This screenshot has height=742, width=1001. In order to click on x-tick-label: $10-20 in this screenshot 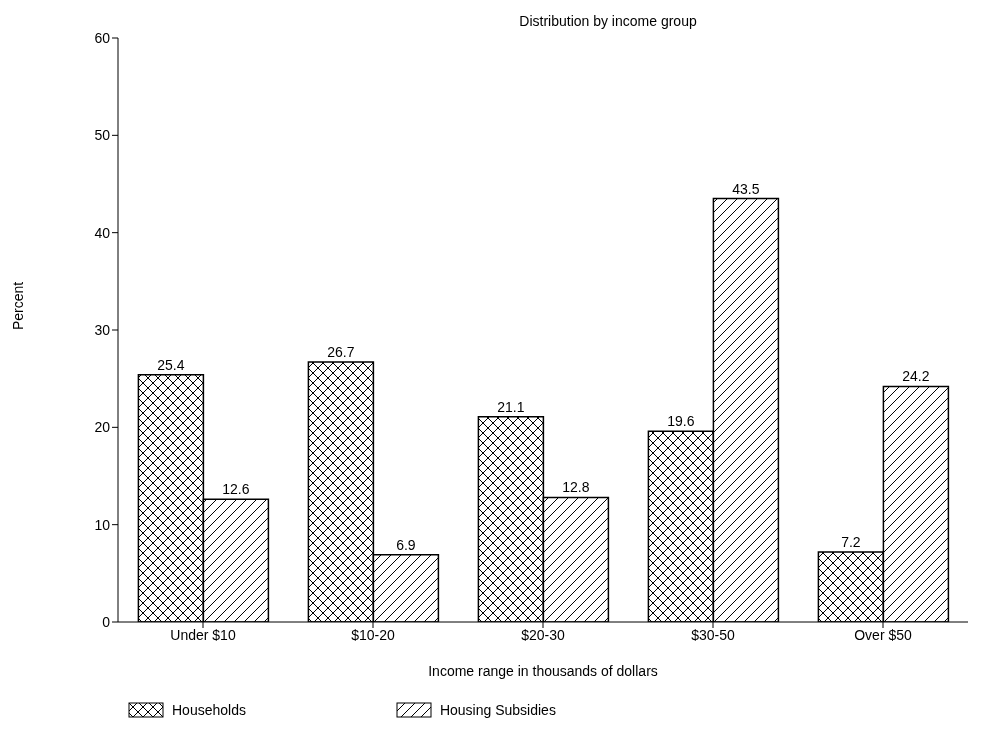, I will do `click(373, 634)`.